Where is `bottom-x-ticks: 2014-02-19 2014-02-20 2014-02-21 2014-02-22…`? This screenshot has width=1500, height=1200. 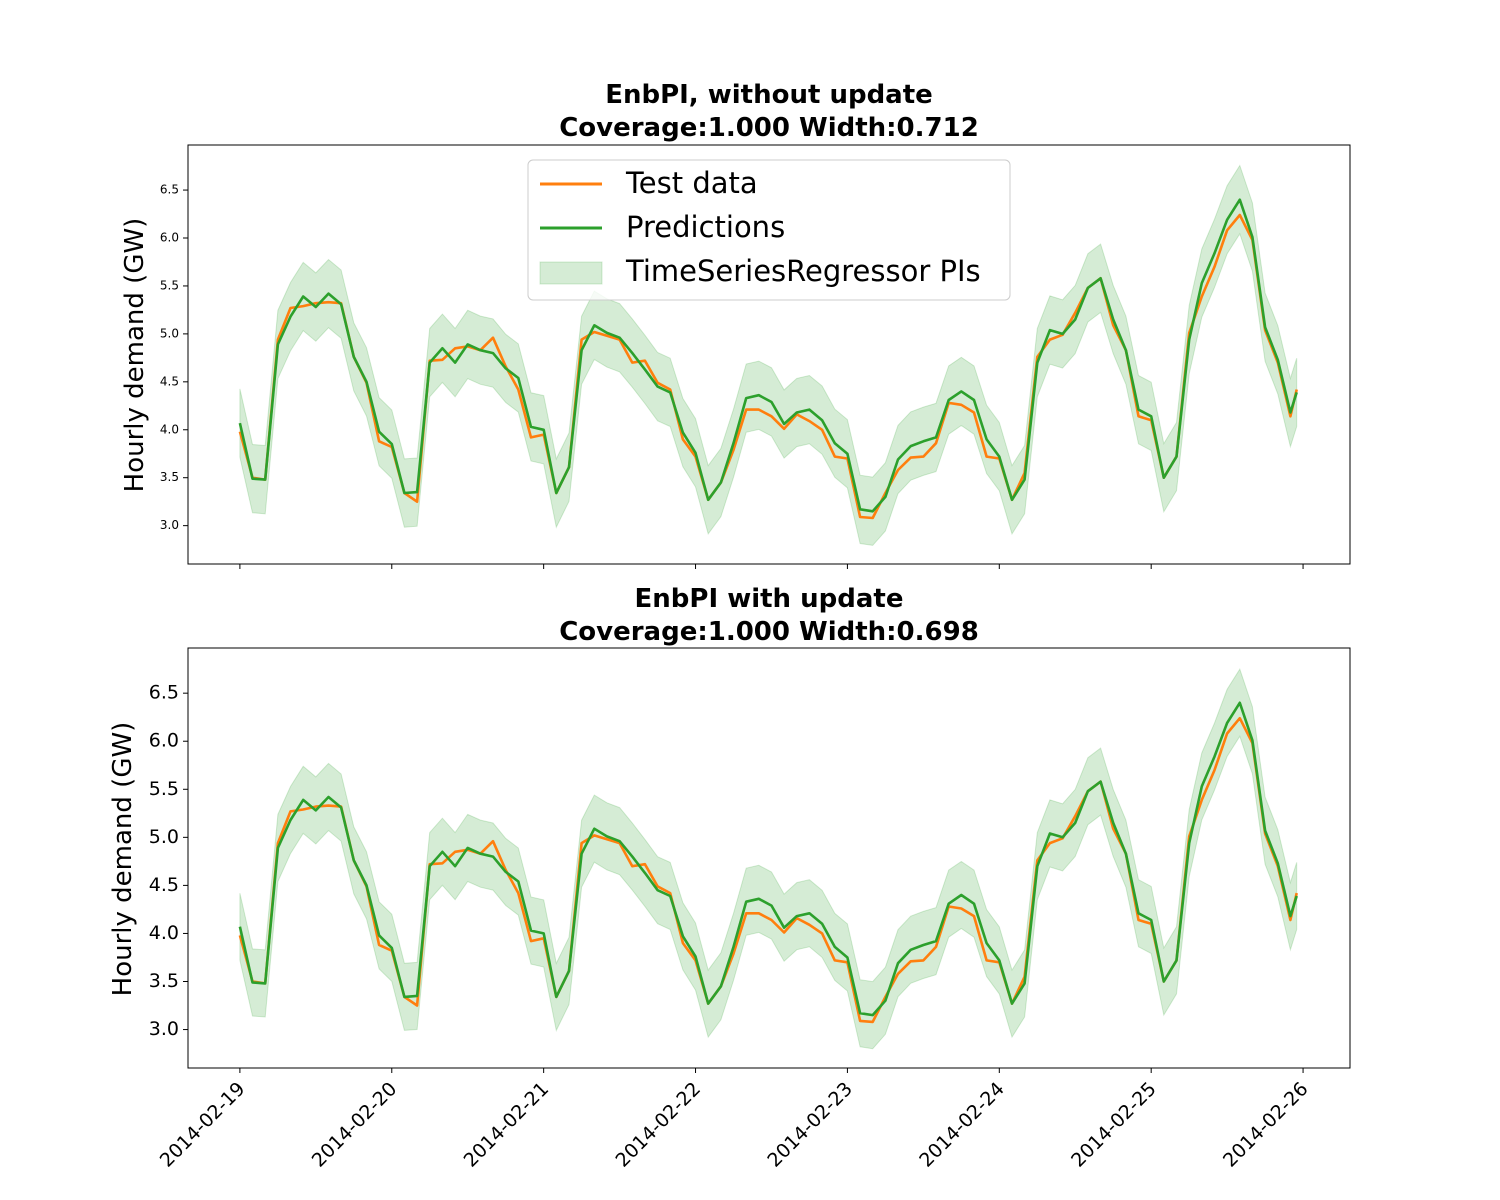
bottom-x-ticks: 2014-02-19 2014-02-20 2014-02-21 2014-02-22… is located at coordinates (734, 1120).